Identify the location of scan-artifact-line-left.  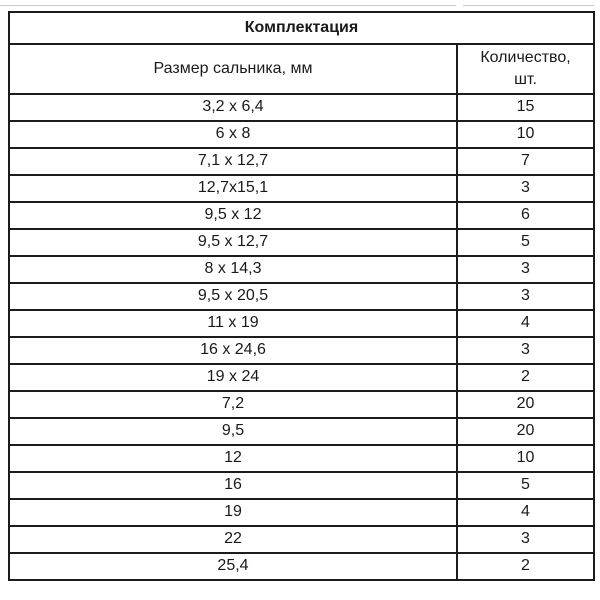
(228, 5).